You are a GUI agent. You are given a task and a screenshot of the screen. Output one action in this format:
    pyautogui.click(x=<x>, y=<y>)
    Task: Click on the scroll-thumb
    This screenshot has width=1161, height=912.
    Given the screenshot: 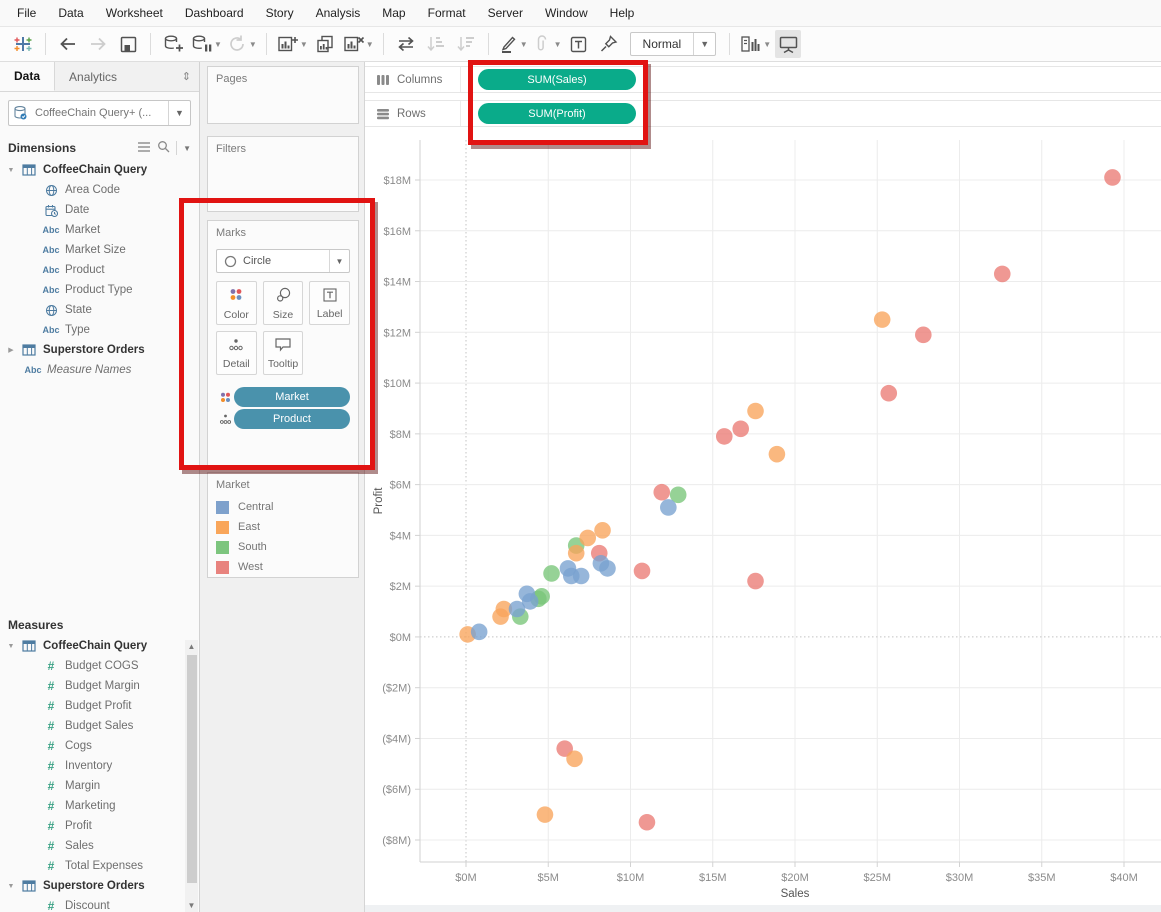 What is the action you would take?
    pyautogui.click(x=191, y=769)
    